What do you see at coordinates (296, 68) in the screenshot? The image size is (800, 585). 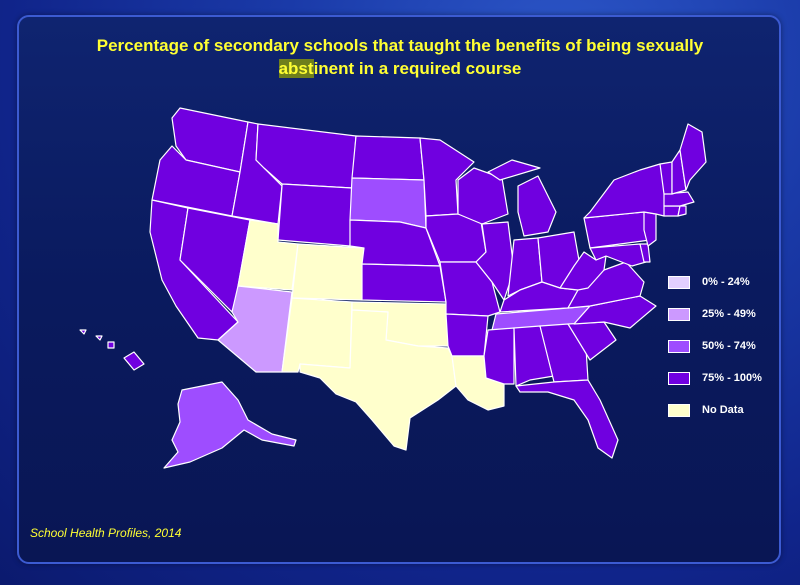 I see `title-highlight: abst` at bounding box center [296, 68].